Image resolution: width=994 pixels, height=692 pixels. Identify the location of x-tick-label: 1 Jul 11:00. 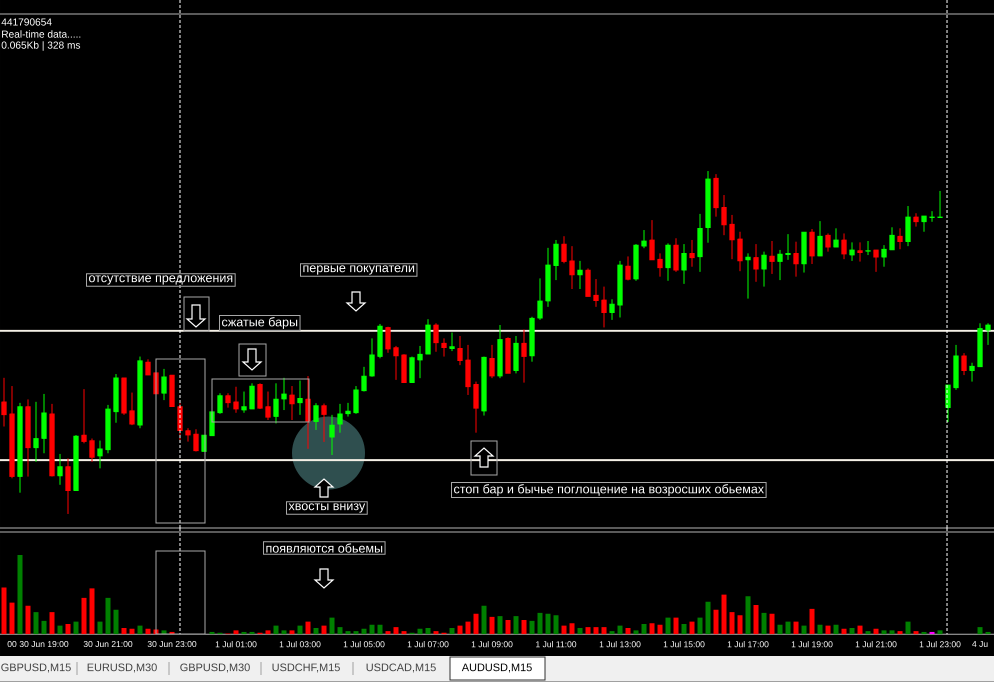
(556, 644).